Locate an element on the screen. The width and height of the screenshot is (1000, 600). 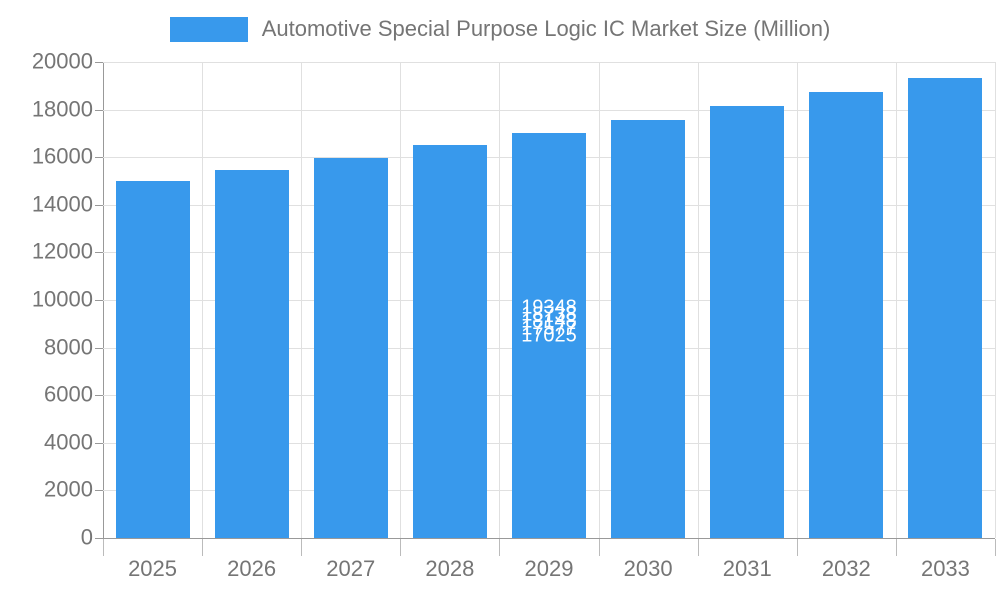
legend-swatch-icon is located at coordinates (208, 29).